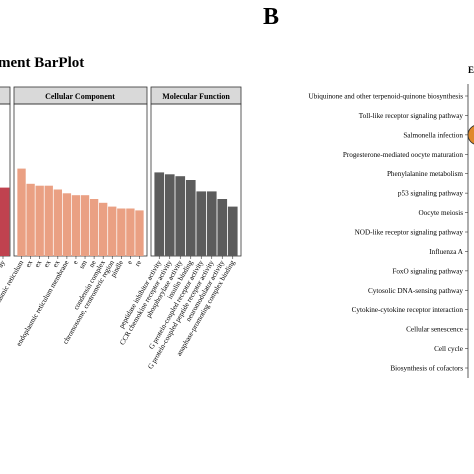  What do you see at coordinates (3, 264) in the screenshot?
I see `x-tick-label: ay` at bounding box center [3, 264].